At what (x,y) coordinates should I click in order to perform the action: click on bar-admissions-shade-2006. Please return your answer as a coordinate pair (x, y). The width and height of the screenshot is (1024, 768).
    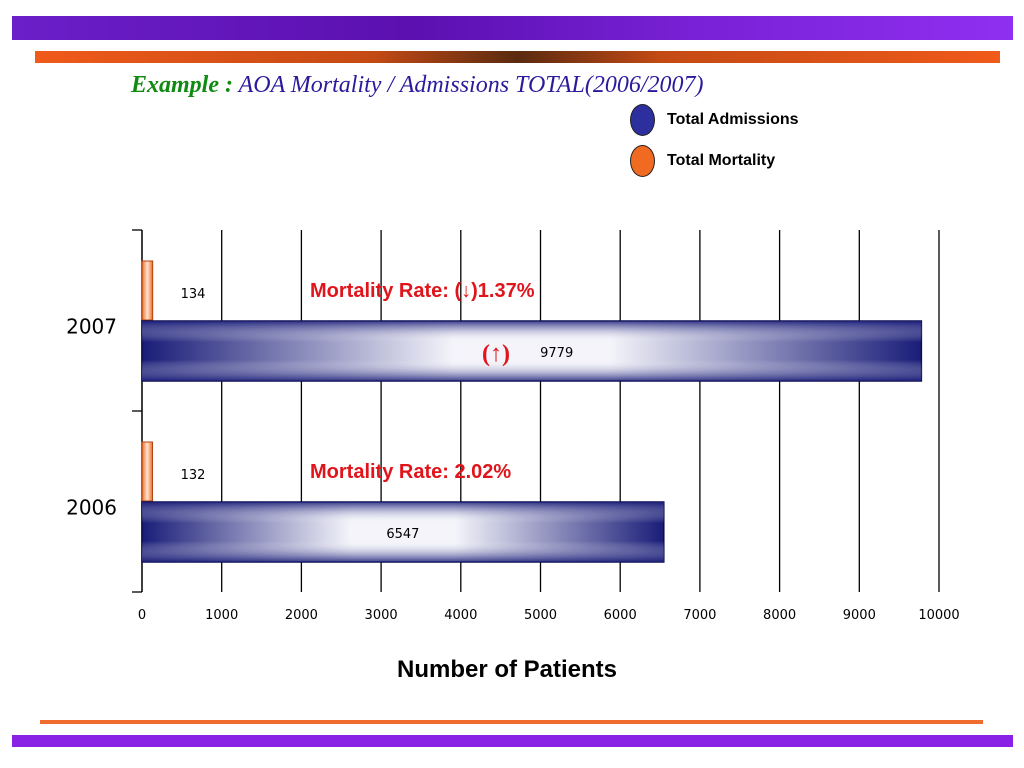
    Looking at the image, I should click on (403, 532).